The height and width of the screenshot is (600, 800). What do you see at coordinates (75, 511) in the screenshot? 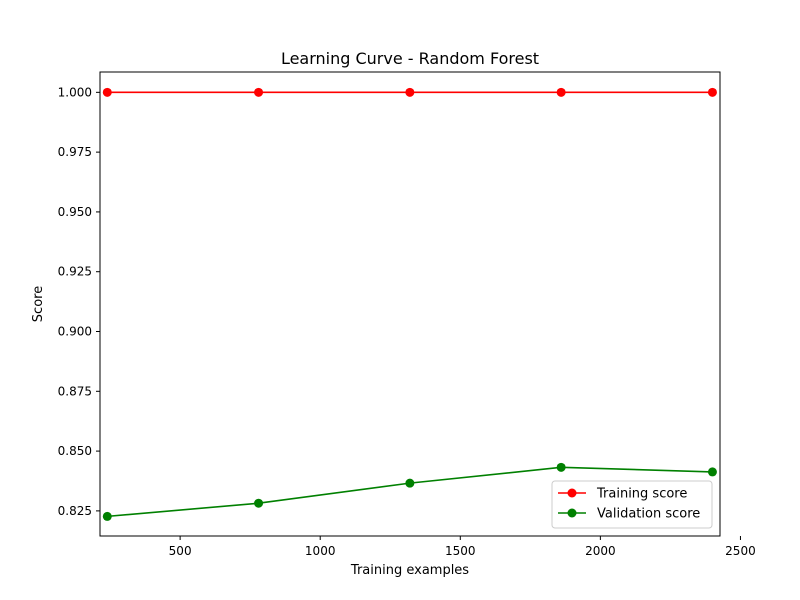
I see `y-tick-label: 0.825` at bounding box center [75, 511].